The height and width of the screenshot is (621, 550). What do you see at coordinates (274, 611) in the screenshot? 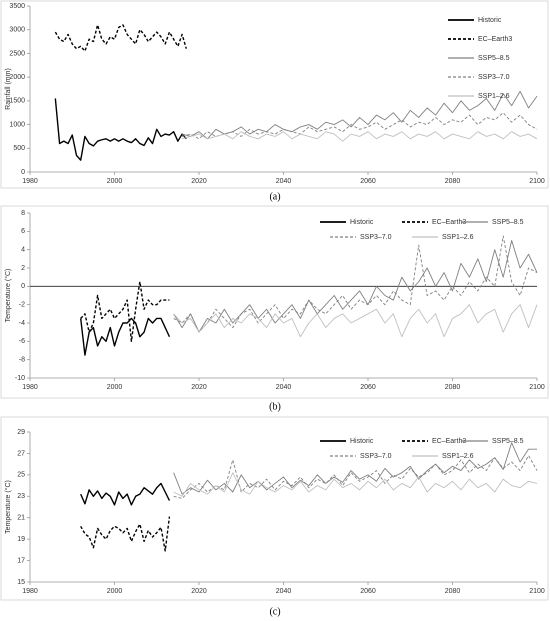
I see `panel-label: (c)` at bounding box center [274, 611].